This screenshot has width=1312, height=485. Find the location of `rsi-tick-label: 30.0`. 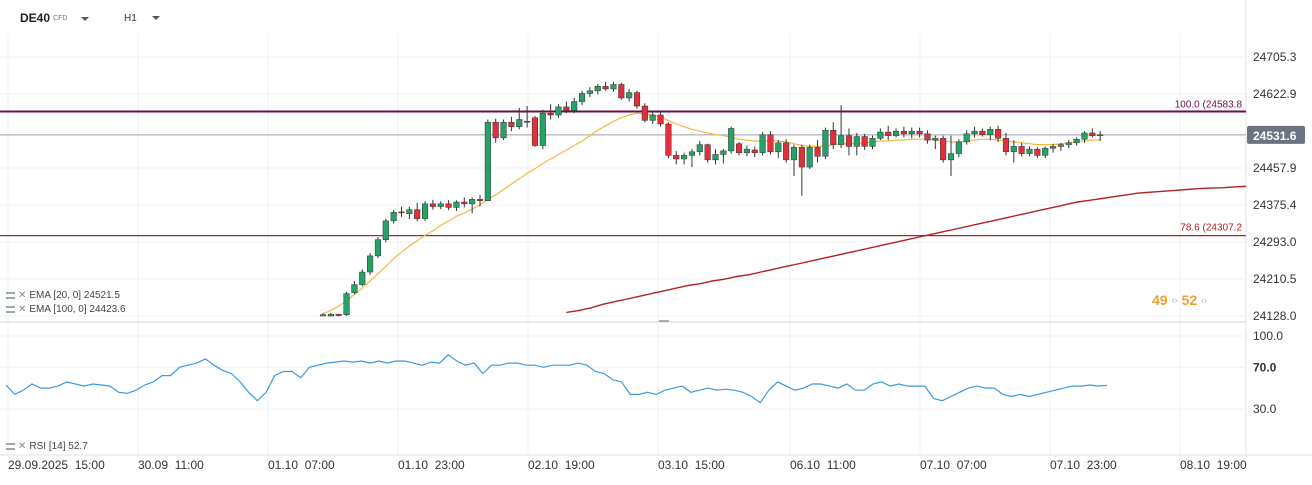

rsi-tick-label: 30.0 is located at coordinates (1265, 409).